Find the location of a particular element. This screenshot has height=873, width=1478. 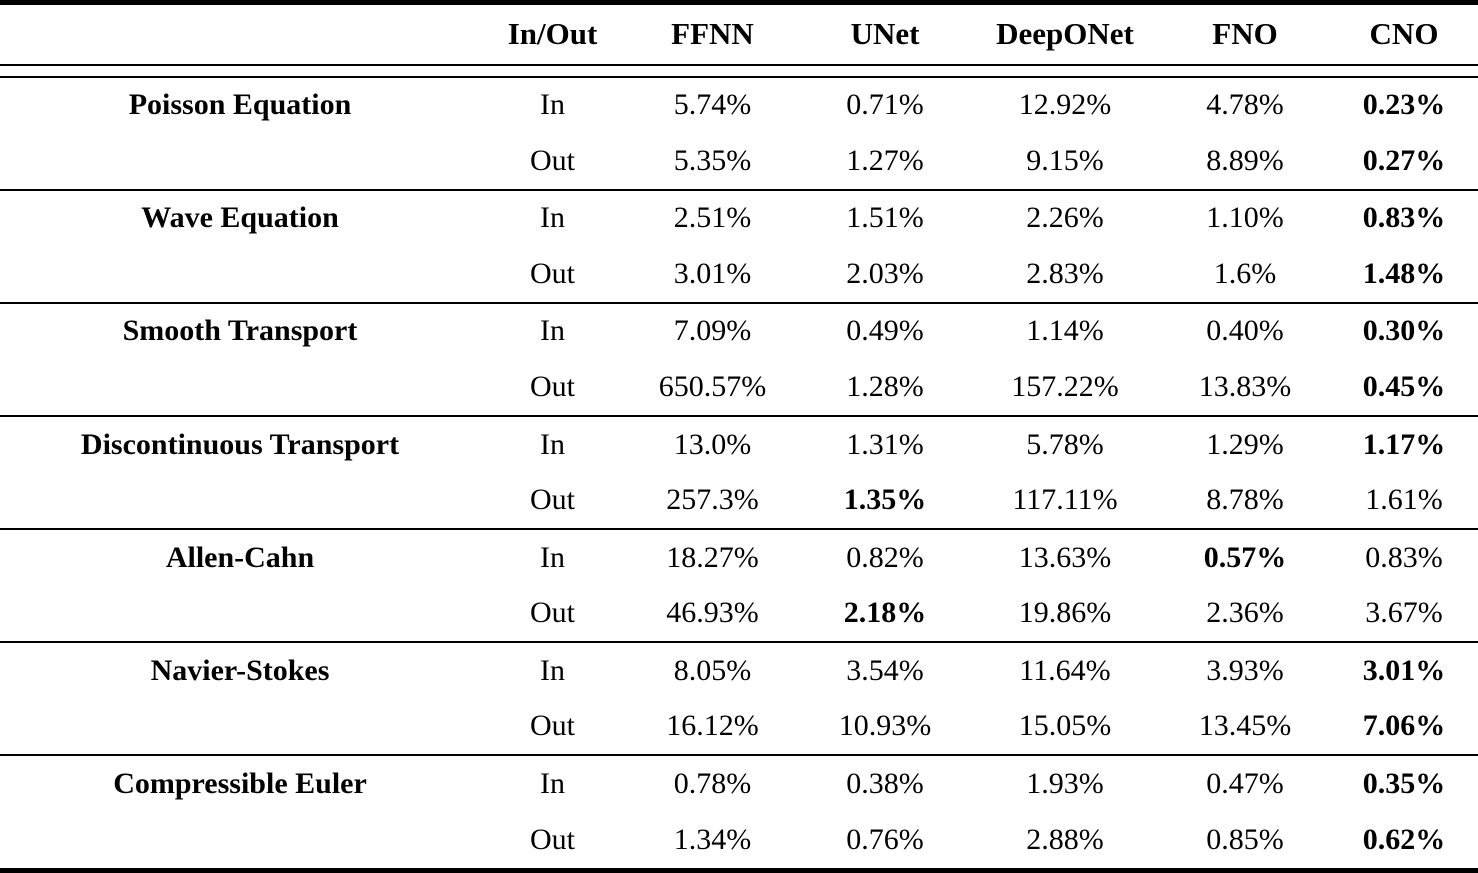

value-cell-deeponet: 12.92% is located at coordinates (1065, 105).